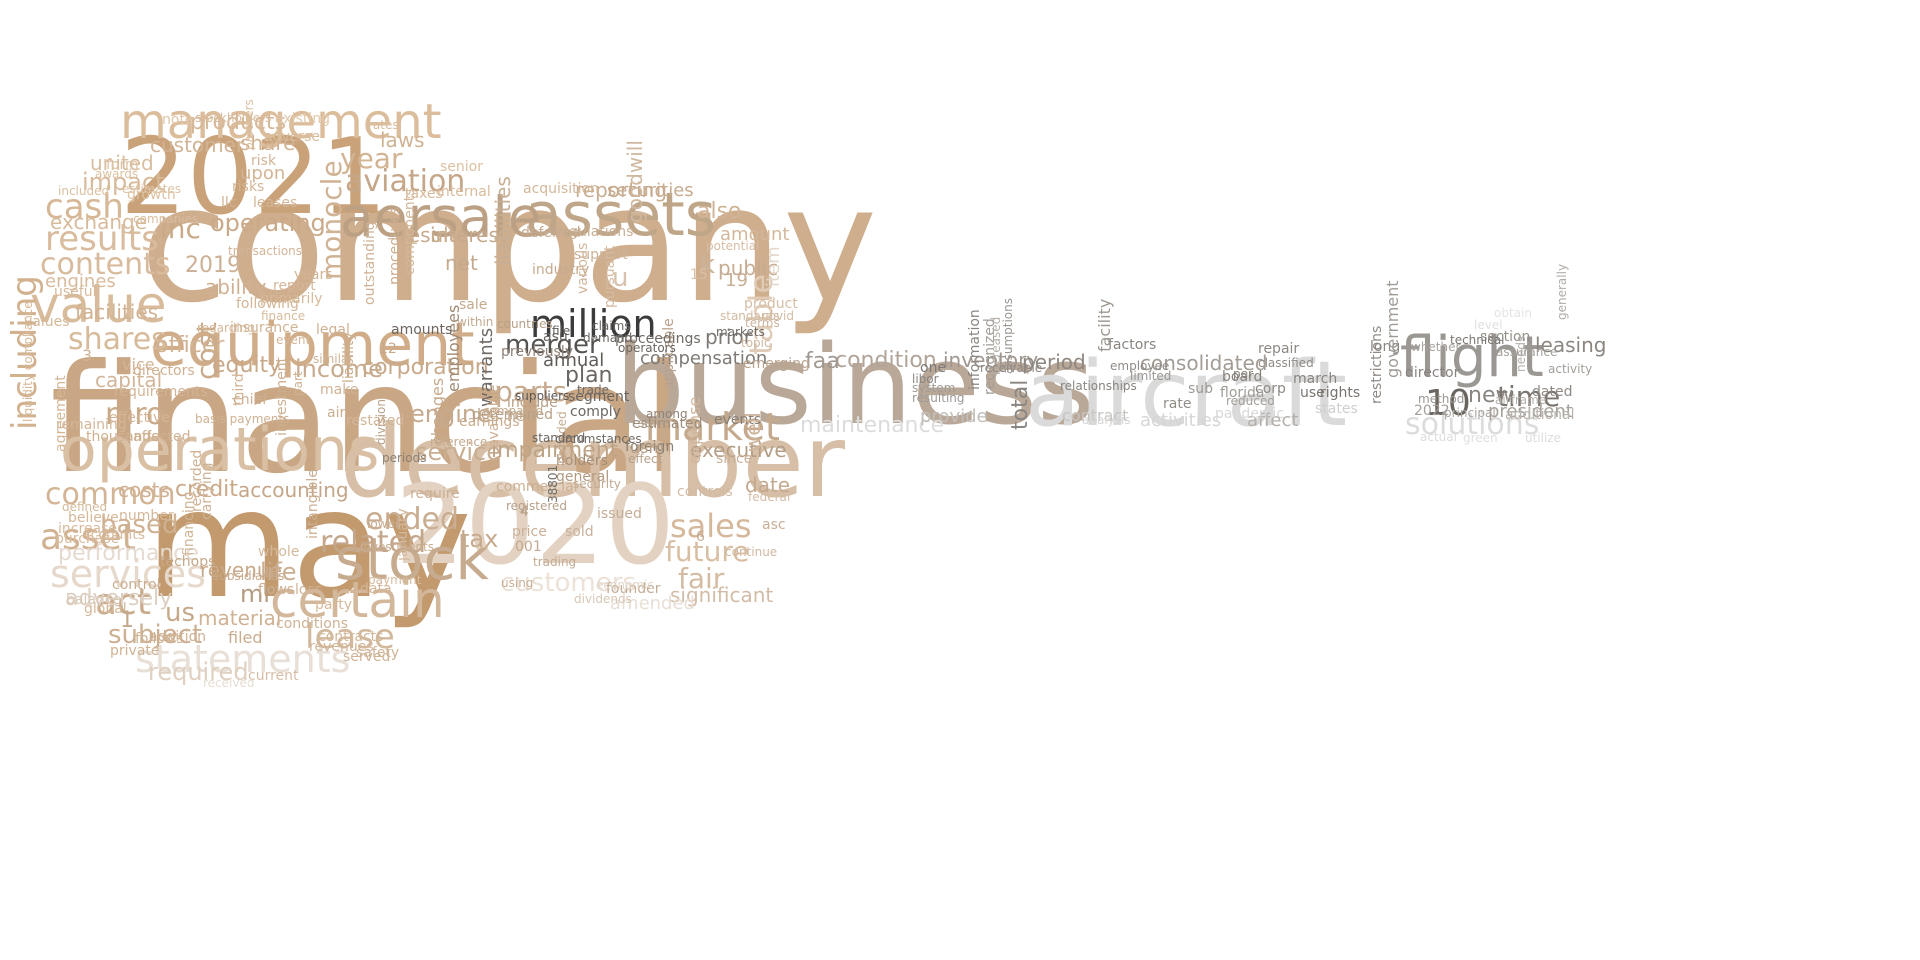 Image resolution: width=1920 pixels, height=960 pixels. What do you see at coordinates (701, 578) in the screenshot?
I see `word-fair: fair` at bounding box center [701, 578].